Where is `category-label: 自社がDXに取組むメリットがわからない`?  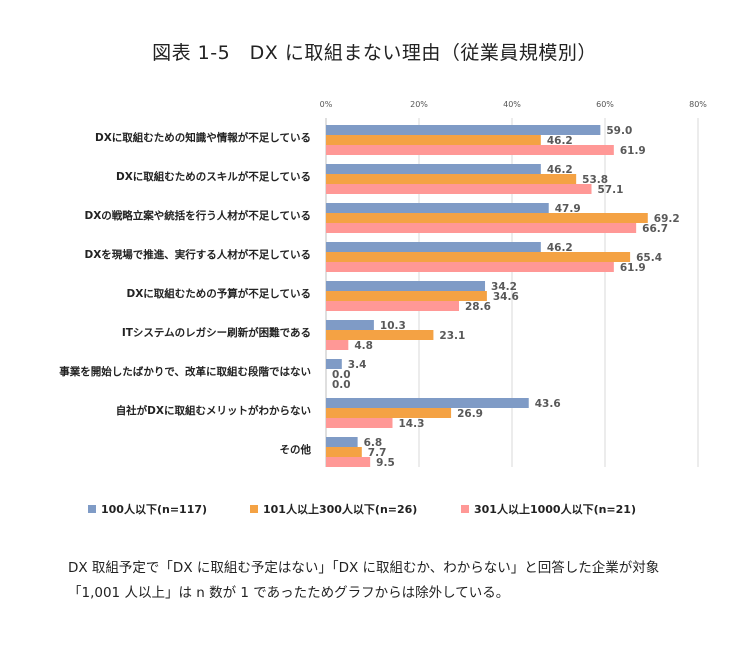
category-label: 自社がDXに取組むメリットがわからない is located at coordinates (213, 410).